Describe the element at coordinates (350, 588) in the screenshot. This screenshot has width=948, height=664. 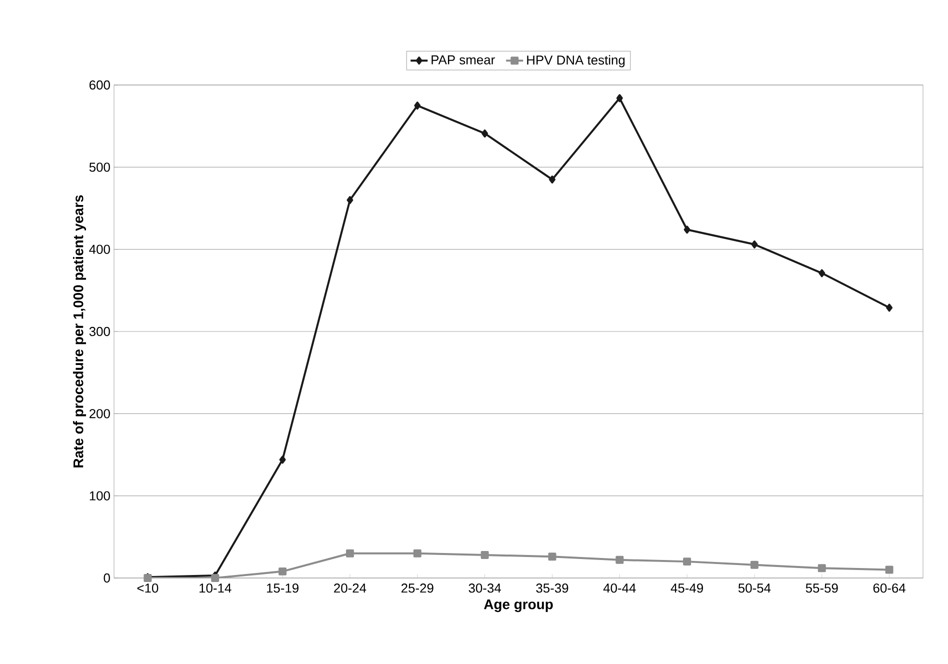
I see `x-tick-label: 20-24` at that location.